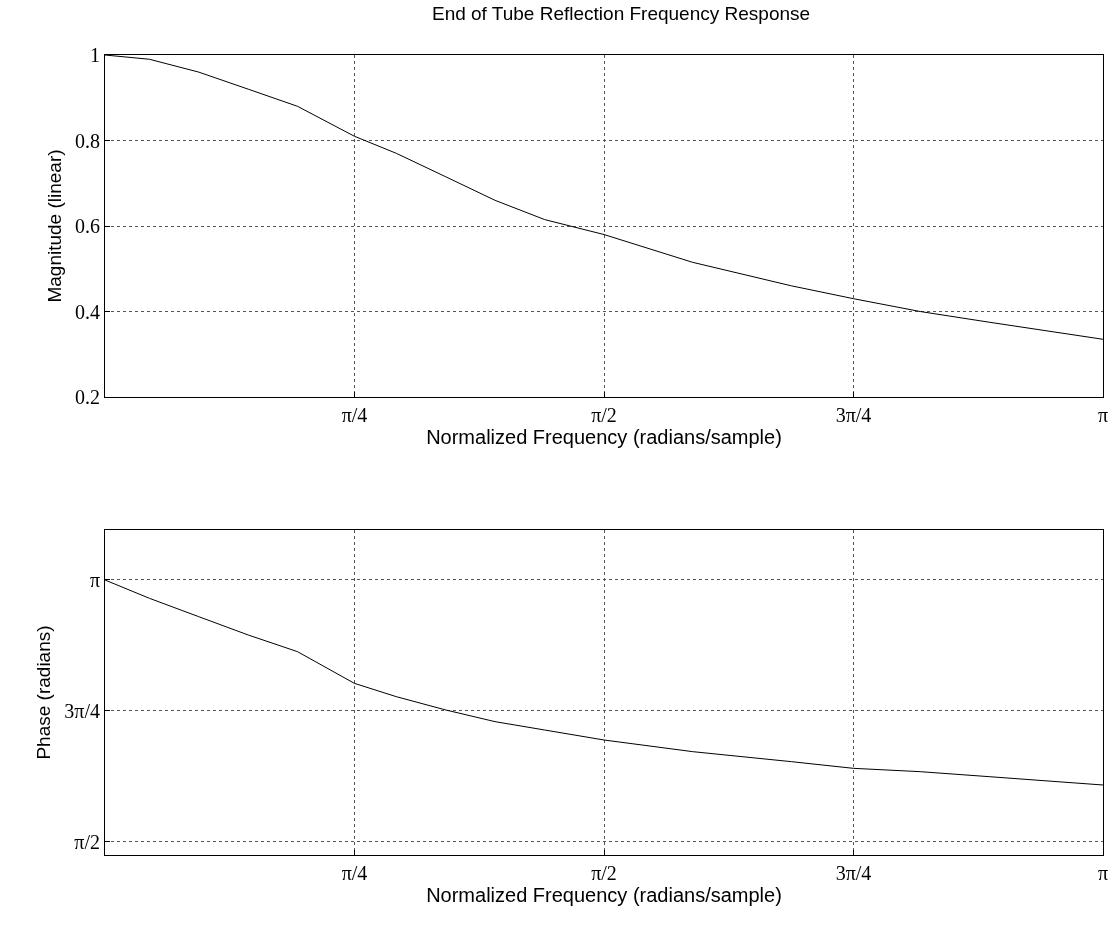 The width and height of the screenshot is (1119, 925). What do you see at coordinates (87, 140) in the screenshot?
I see `y-tick-label: 0.8` at bounding box center [87, 140].